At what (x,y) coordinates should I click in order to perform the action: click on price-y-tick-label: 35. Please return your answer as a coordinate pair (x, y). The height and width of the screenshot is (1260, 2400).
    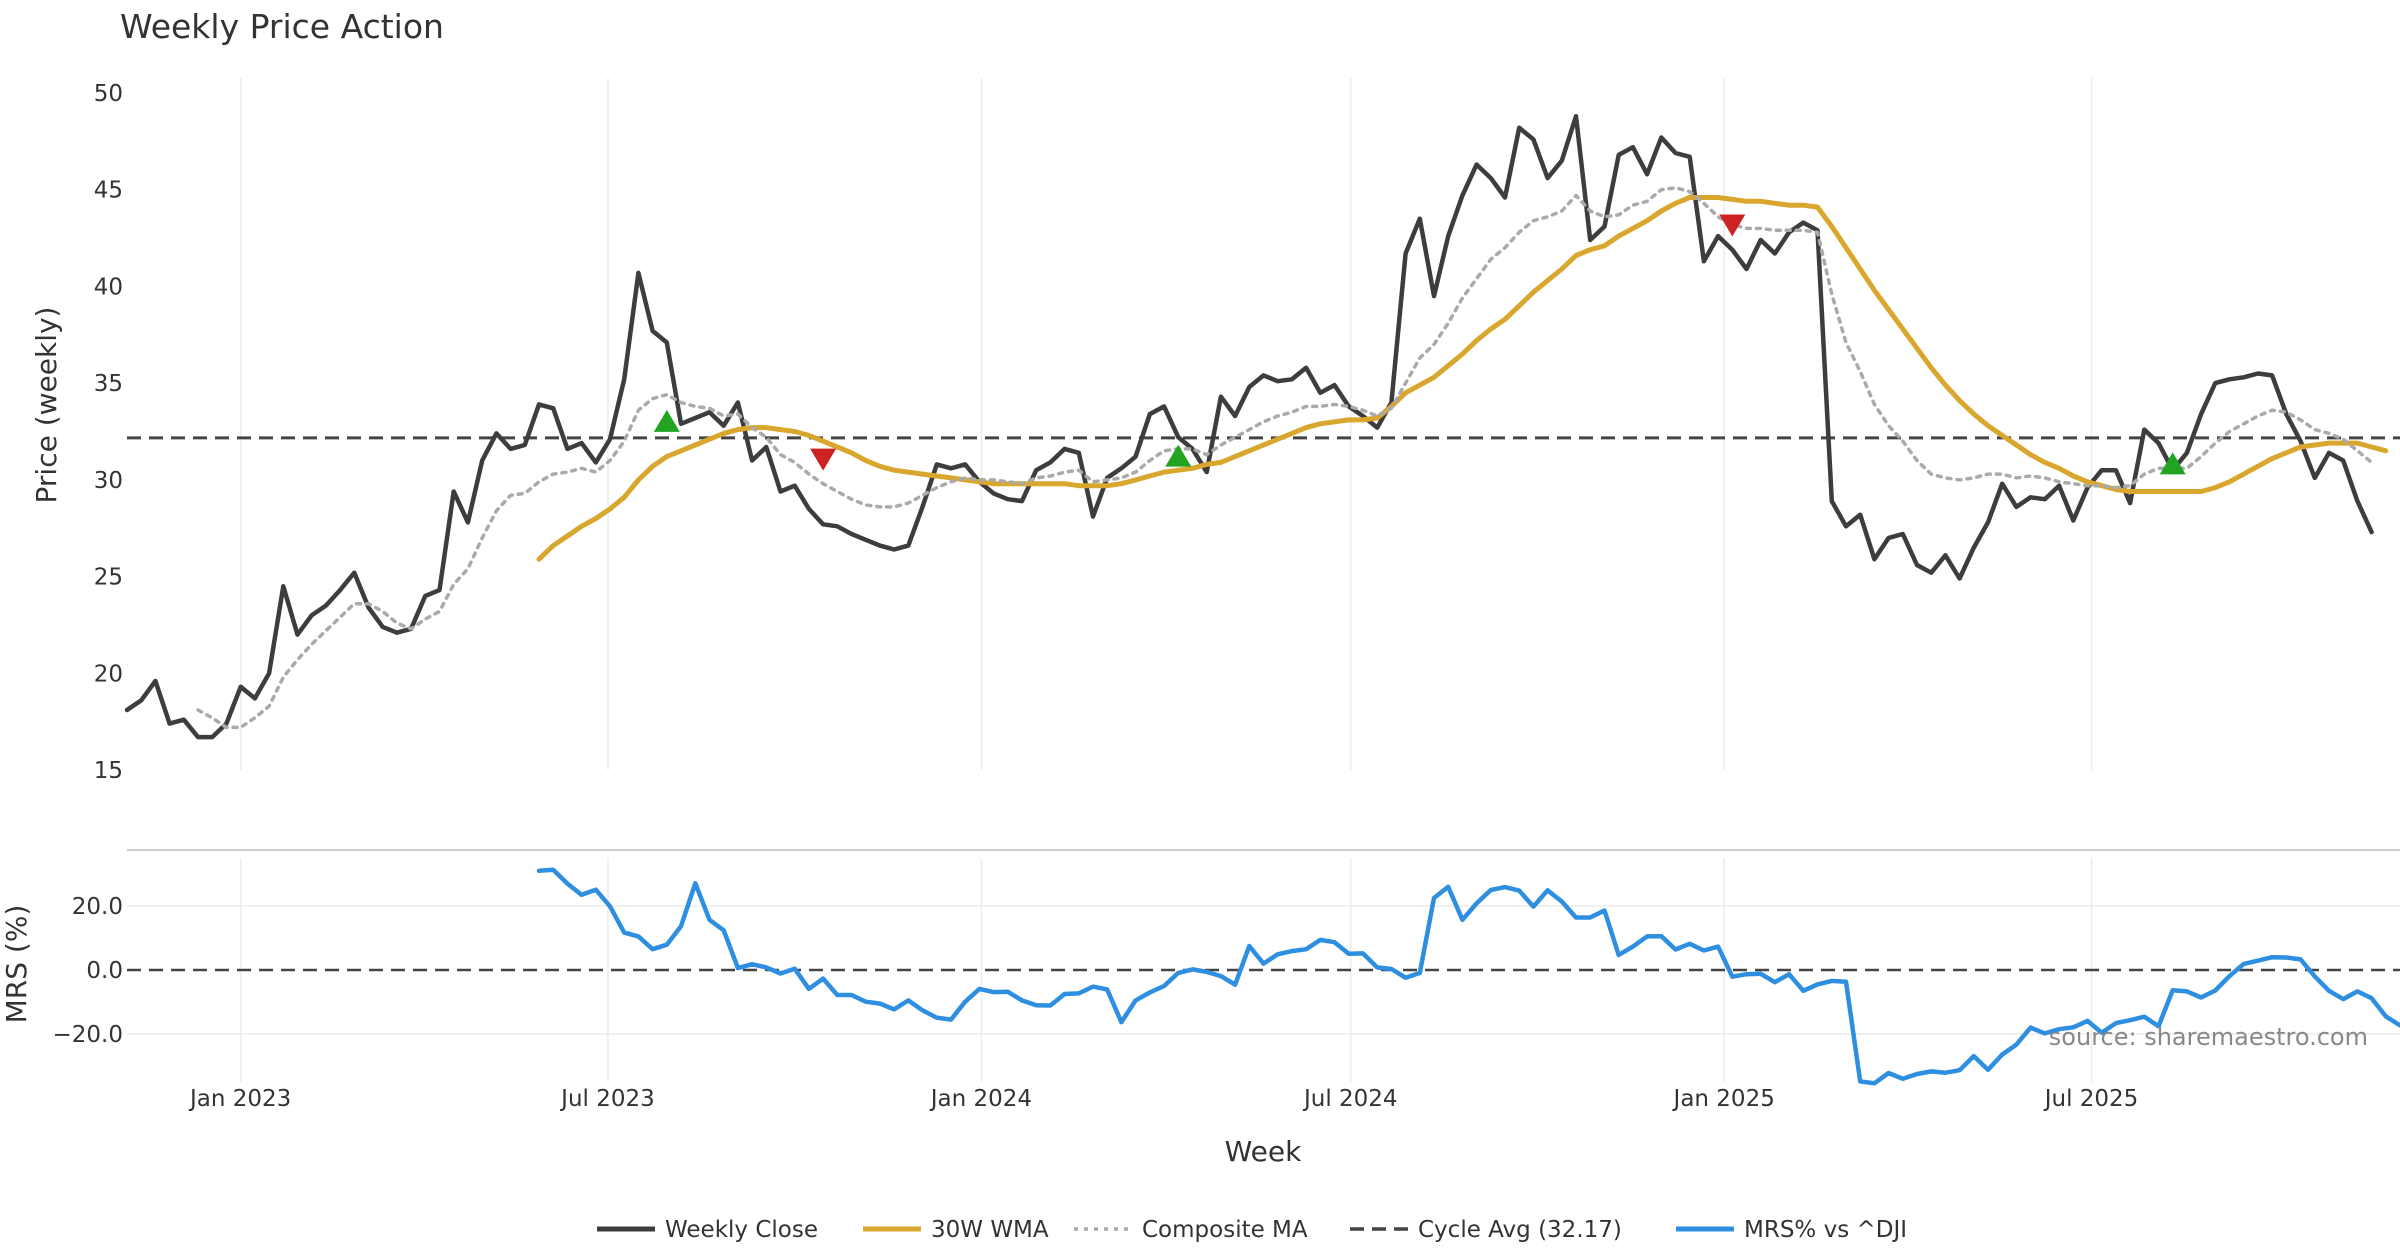
    Looking at the image, I should click on (108, 384).